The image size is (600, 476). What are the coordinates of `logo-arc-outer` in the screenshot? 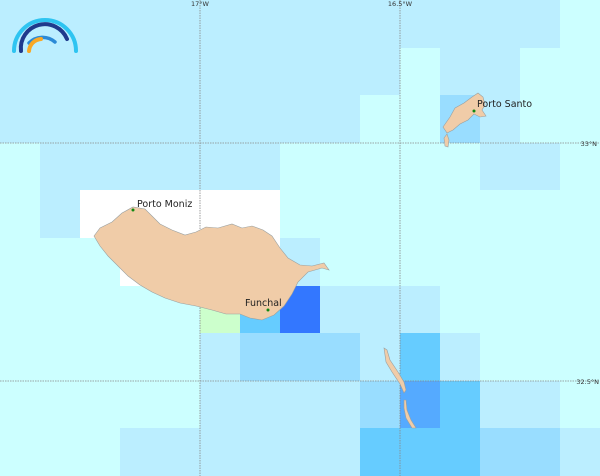 It's located at (45, 35).